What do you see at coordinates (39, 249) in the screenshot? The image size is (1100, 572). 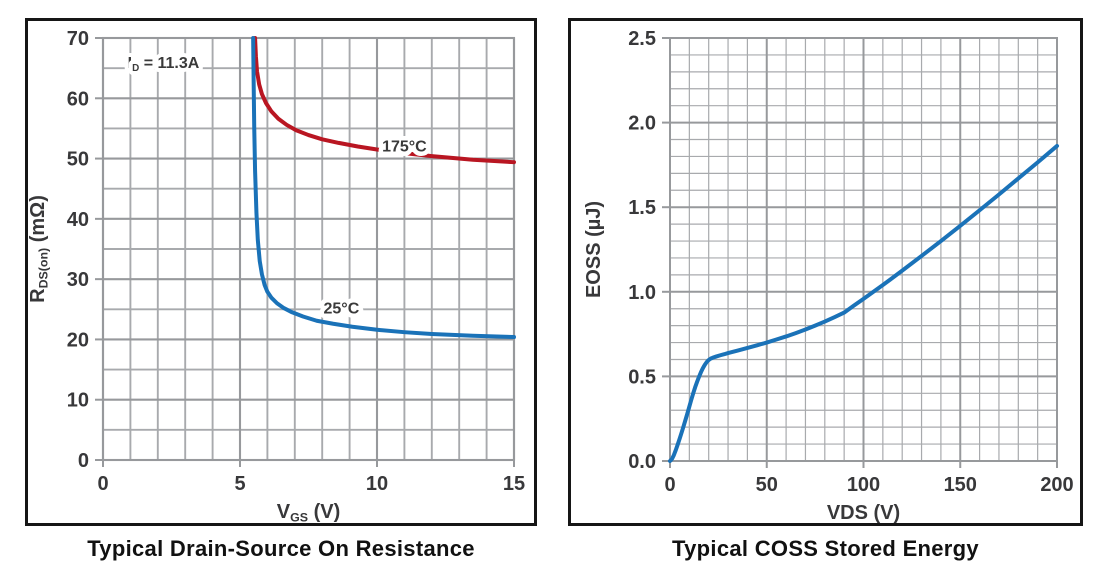 I see `y-axis-label: RDS(on) (mΩ)` at bounding box center [39, 249].